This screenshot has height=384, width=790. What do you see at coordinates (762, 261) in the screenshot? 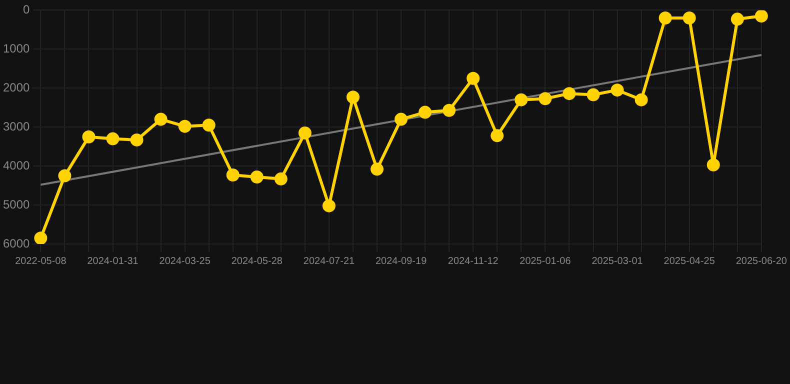
I see `x-tick-label: 2025-06-20` at bounding box center [762, 261].